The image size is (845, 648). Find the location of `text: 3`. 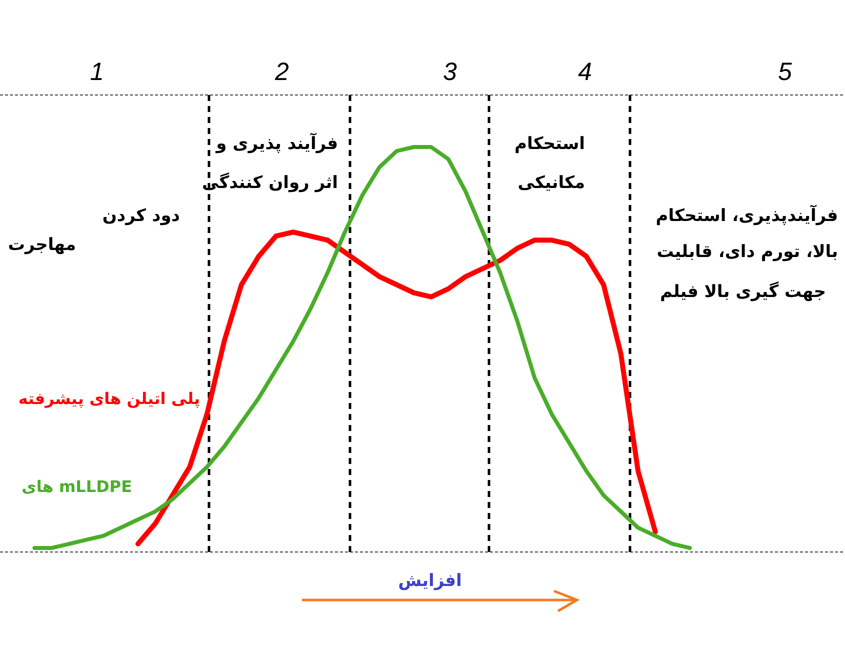

text: 3 is located at coordinates (450, 72).